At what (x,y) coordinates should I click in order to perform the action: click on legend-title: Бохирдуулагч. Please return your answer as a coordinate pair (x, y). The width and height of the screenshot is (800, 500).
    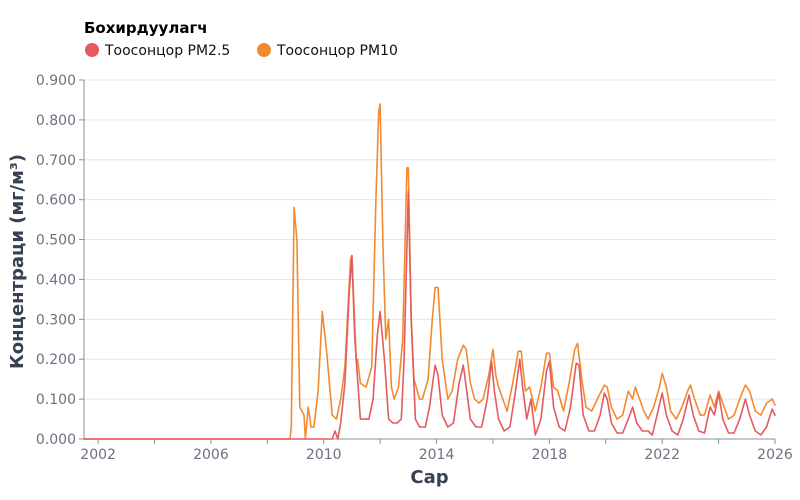
    Looking at the image, I should click on (146, 28).